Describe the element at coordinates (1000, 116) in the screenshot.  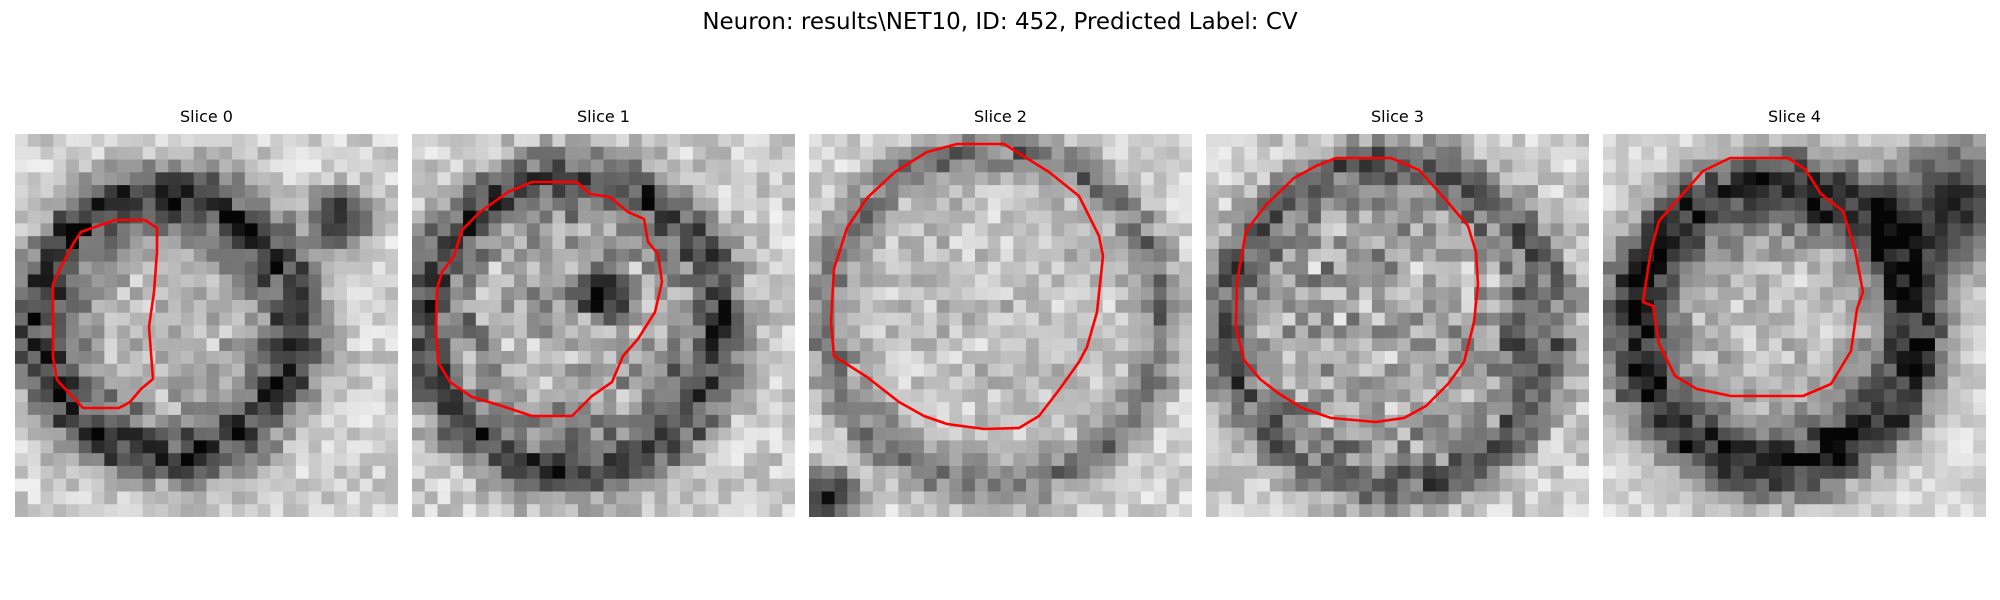
I see `slice-title-2: Slice 2` at that location.